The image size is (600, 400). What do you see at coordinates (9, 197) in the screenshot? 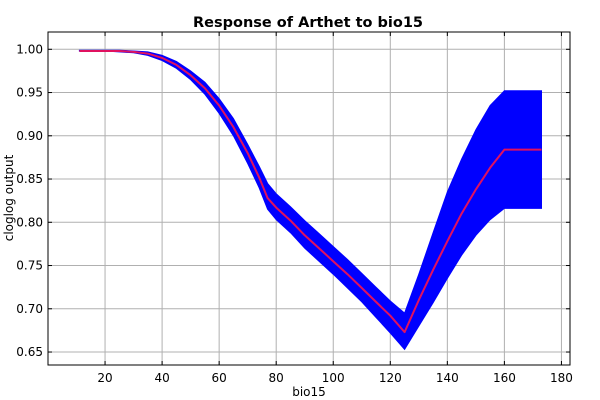
I see `y-axis-label: cloglog output` at bounding box center [9, 197].